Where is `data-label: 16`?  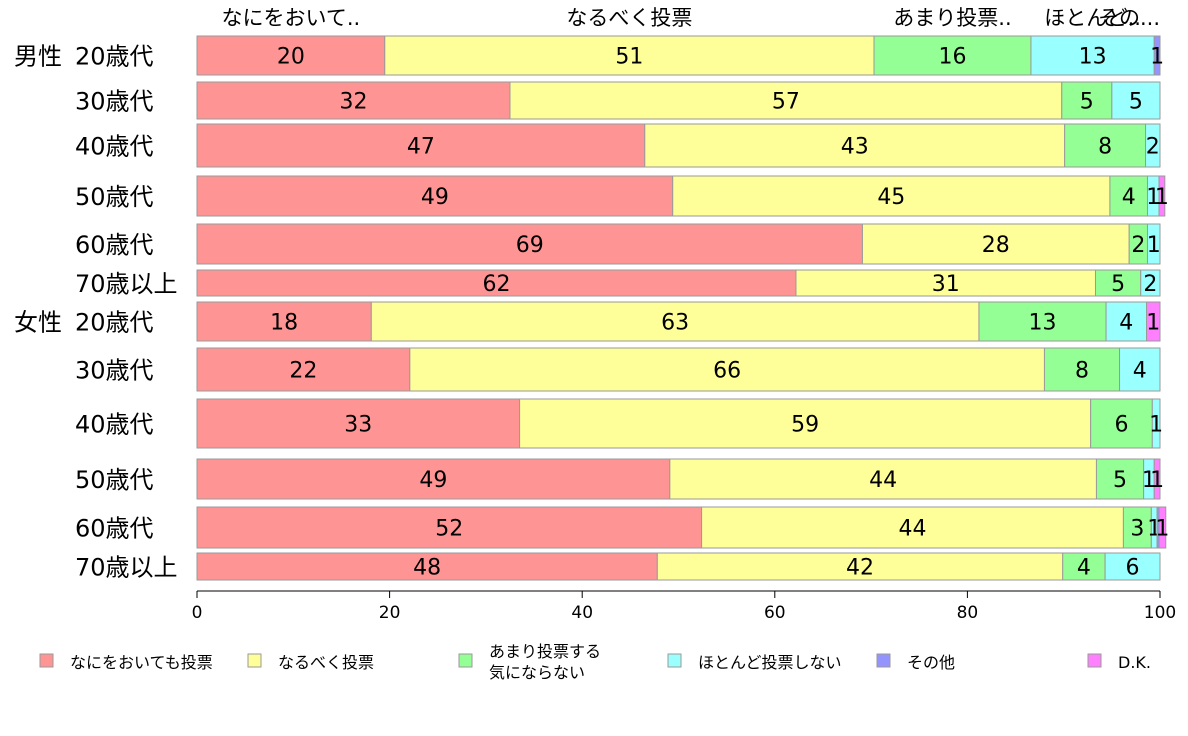 data-label: 16 is located at coordinates (952, 57).